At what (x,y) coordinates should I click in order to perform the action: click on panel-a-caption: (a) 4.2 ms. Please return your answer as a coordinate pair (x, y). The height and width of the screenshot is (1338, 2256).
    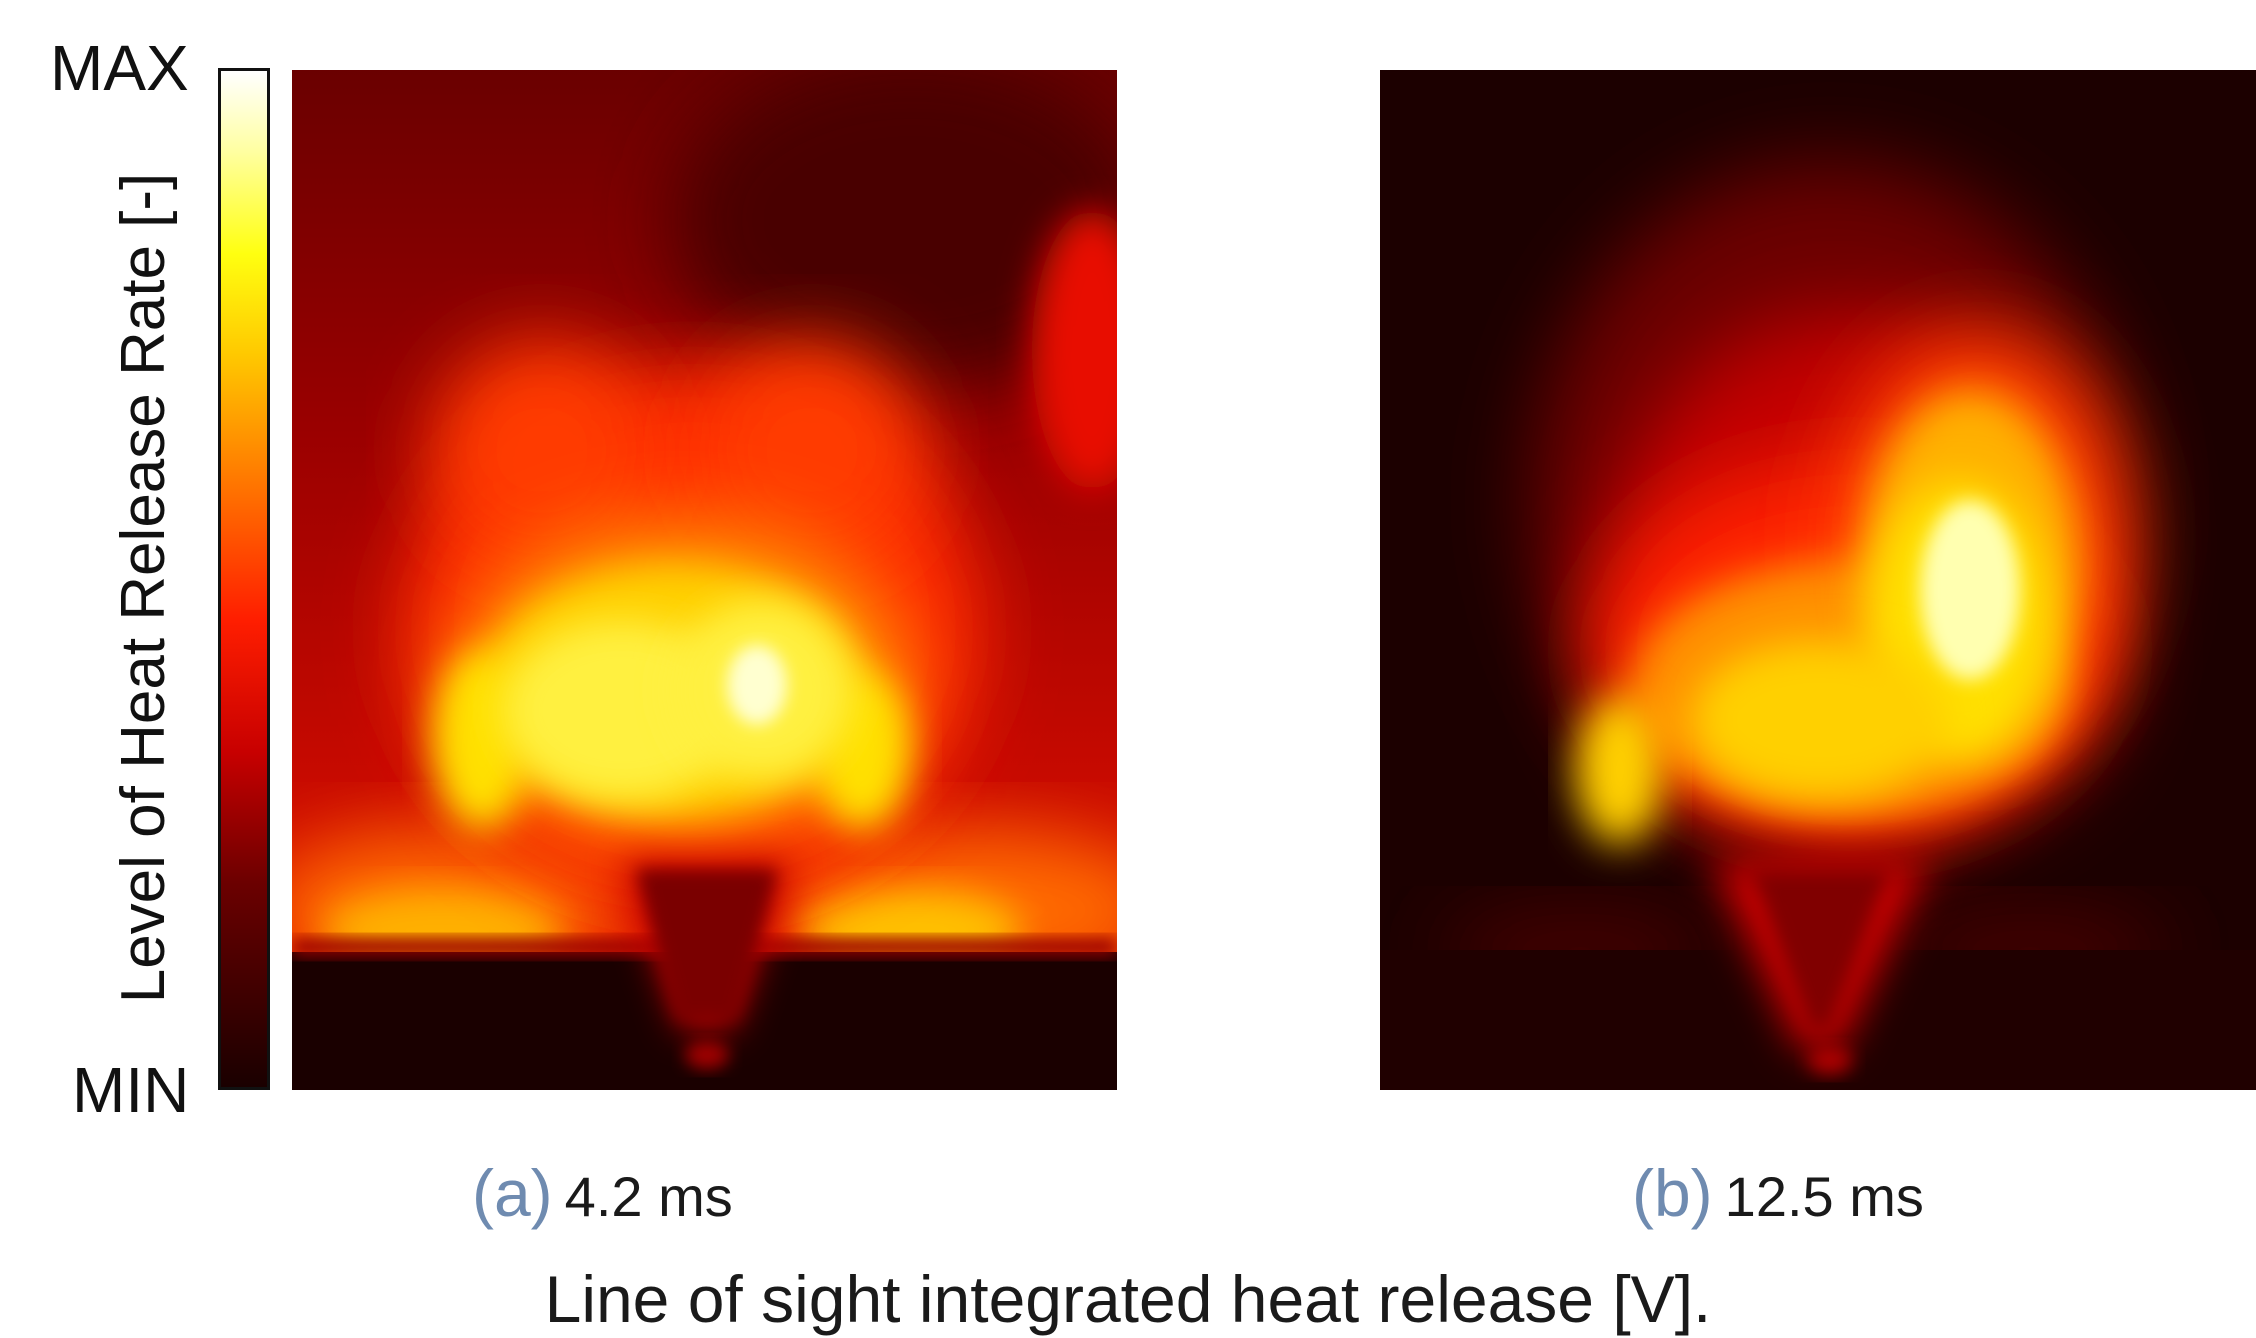
    Looking at the image, I should click on (602, 1193).